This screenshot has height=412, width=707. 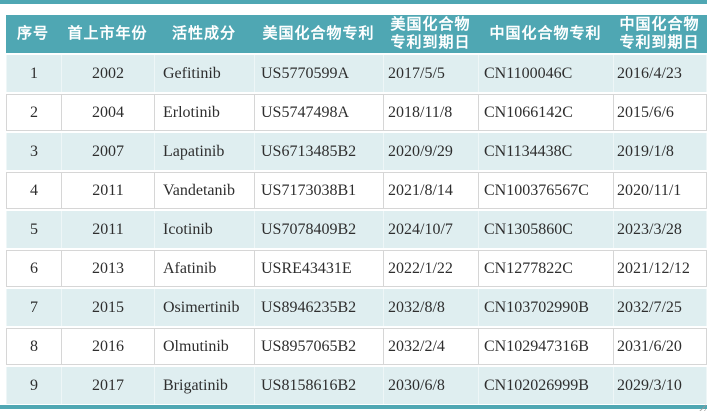 What do you see at coordinates (660, 190) in the screenshot?
I see `cell-cn-patent-expiry: 2020/11/1` at bounding box center [660, 190].